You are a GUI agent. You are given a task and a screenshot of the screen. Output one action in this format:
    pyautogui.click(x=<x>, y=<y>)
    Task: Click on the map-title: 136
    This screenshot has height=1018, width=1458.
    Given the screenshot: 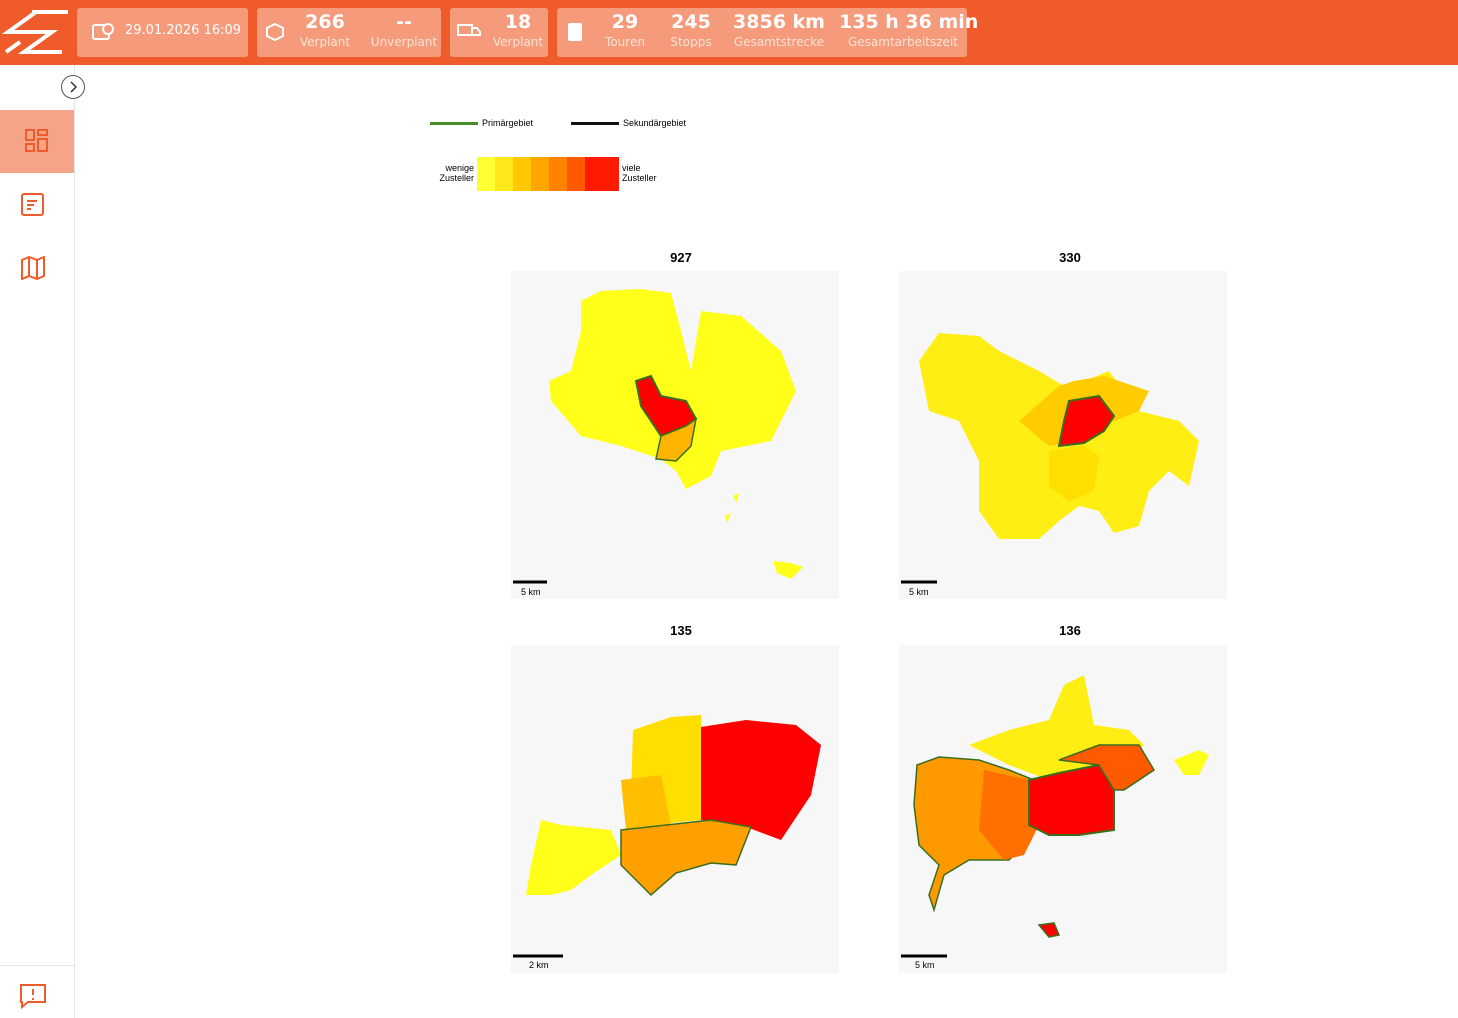 What is the action you would take?
    pyautogui.click(x=1070, y=630)
    